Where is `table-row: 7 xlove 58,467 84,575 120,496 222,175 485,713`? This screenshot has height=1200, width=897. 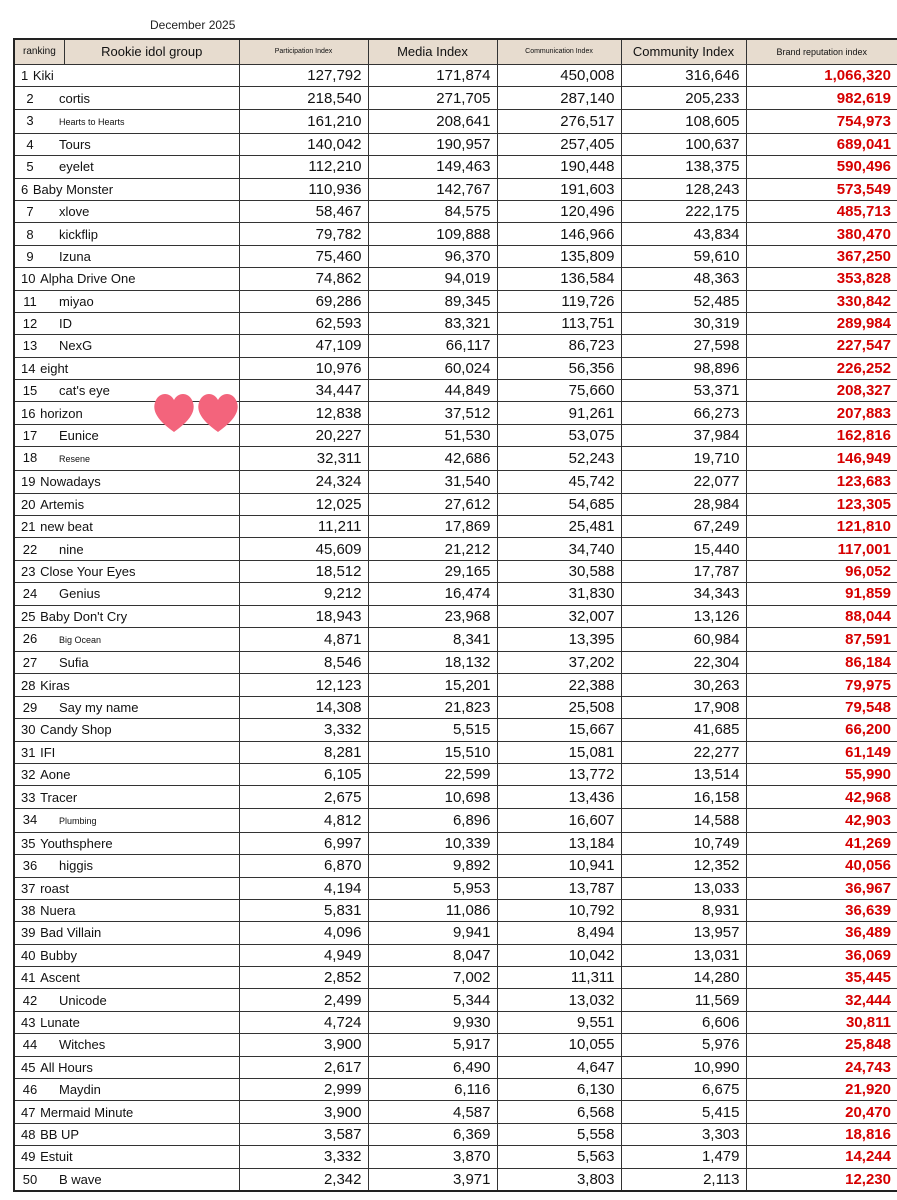 table-row: 7 xlove 58,467 84,575 120,496 222,175 485,713 is located at coordinates (455, 211).